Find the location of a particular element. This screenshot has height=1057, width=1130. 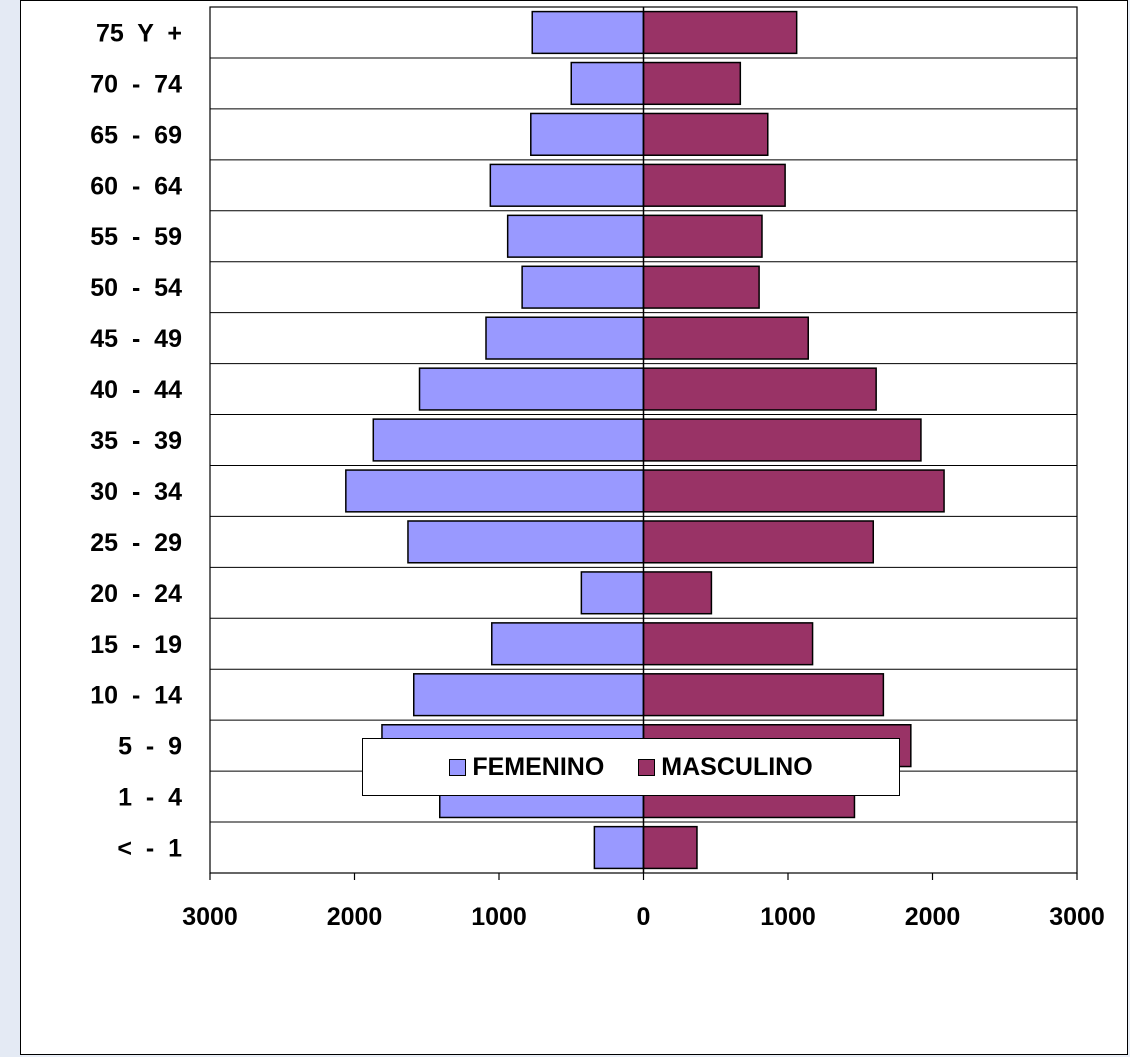

category-label: 35 - 39 is located at coordinates (136, 441).